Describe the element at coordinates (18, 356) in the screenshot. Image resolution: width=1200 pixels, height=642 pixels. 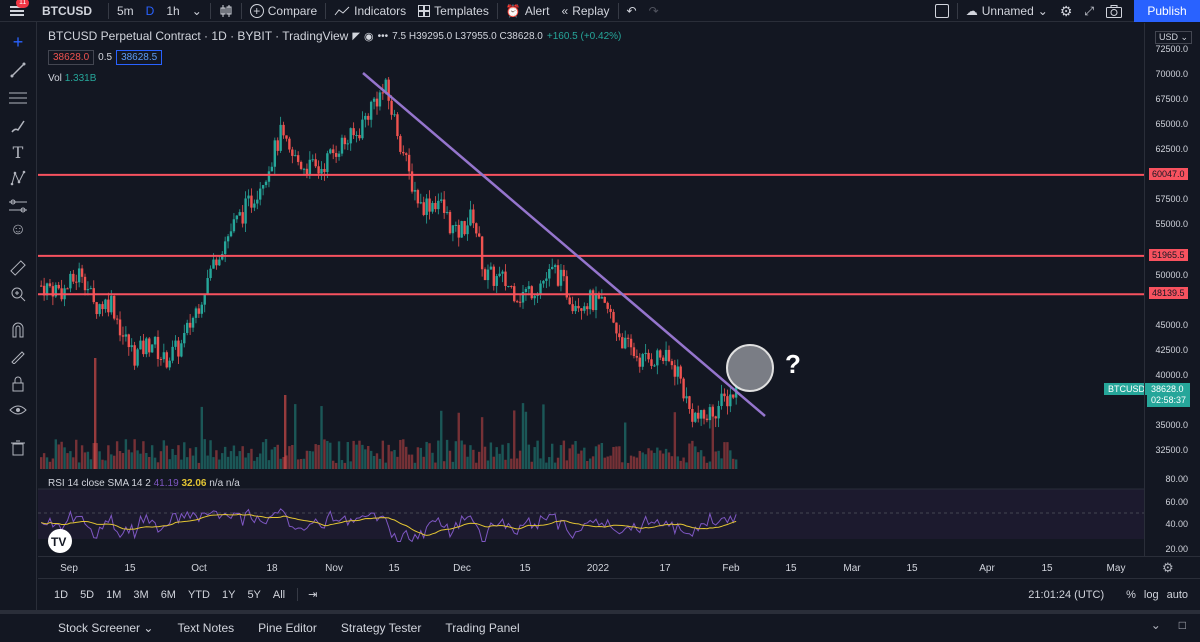
I see `lock-pencil-icon` at that location.